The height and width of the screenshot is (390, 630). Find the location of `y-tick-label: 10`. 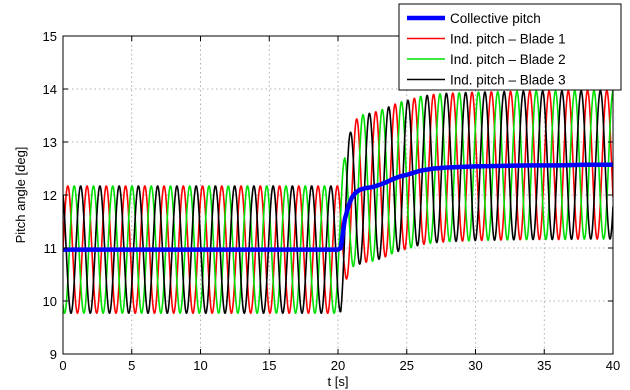

y-tick-label: 10 is located at coordinates (50, 301).